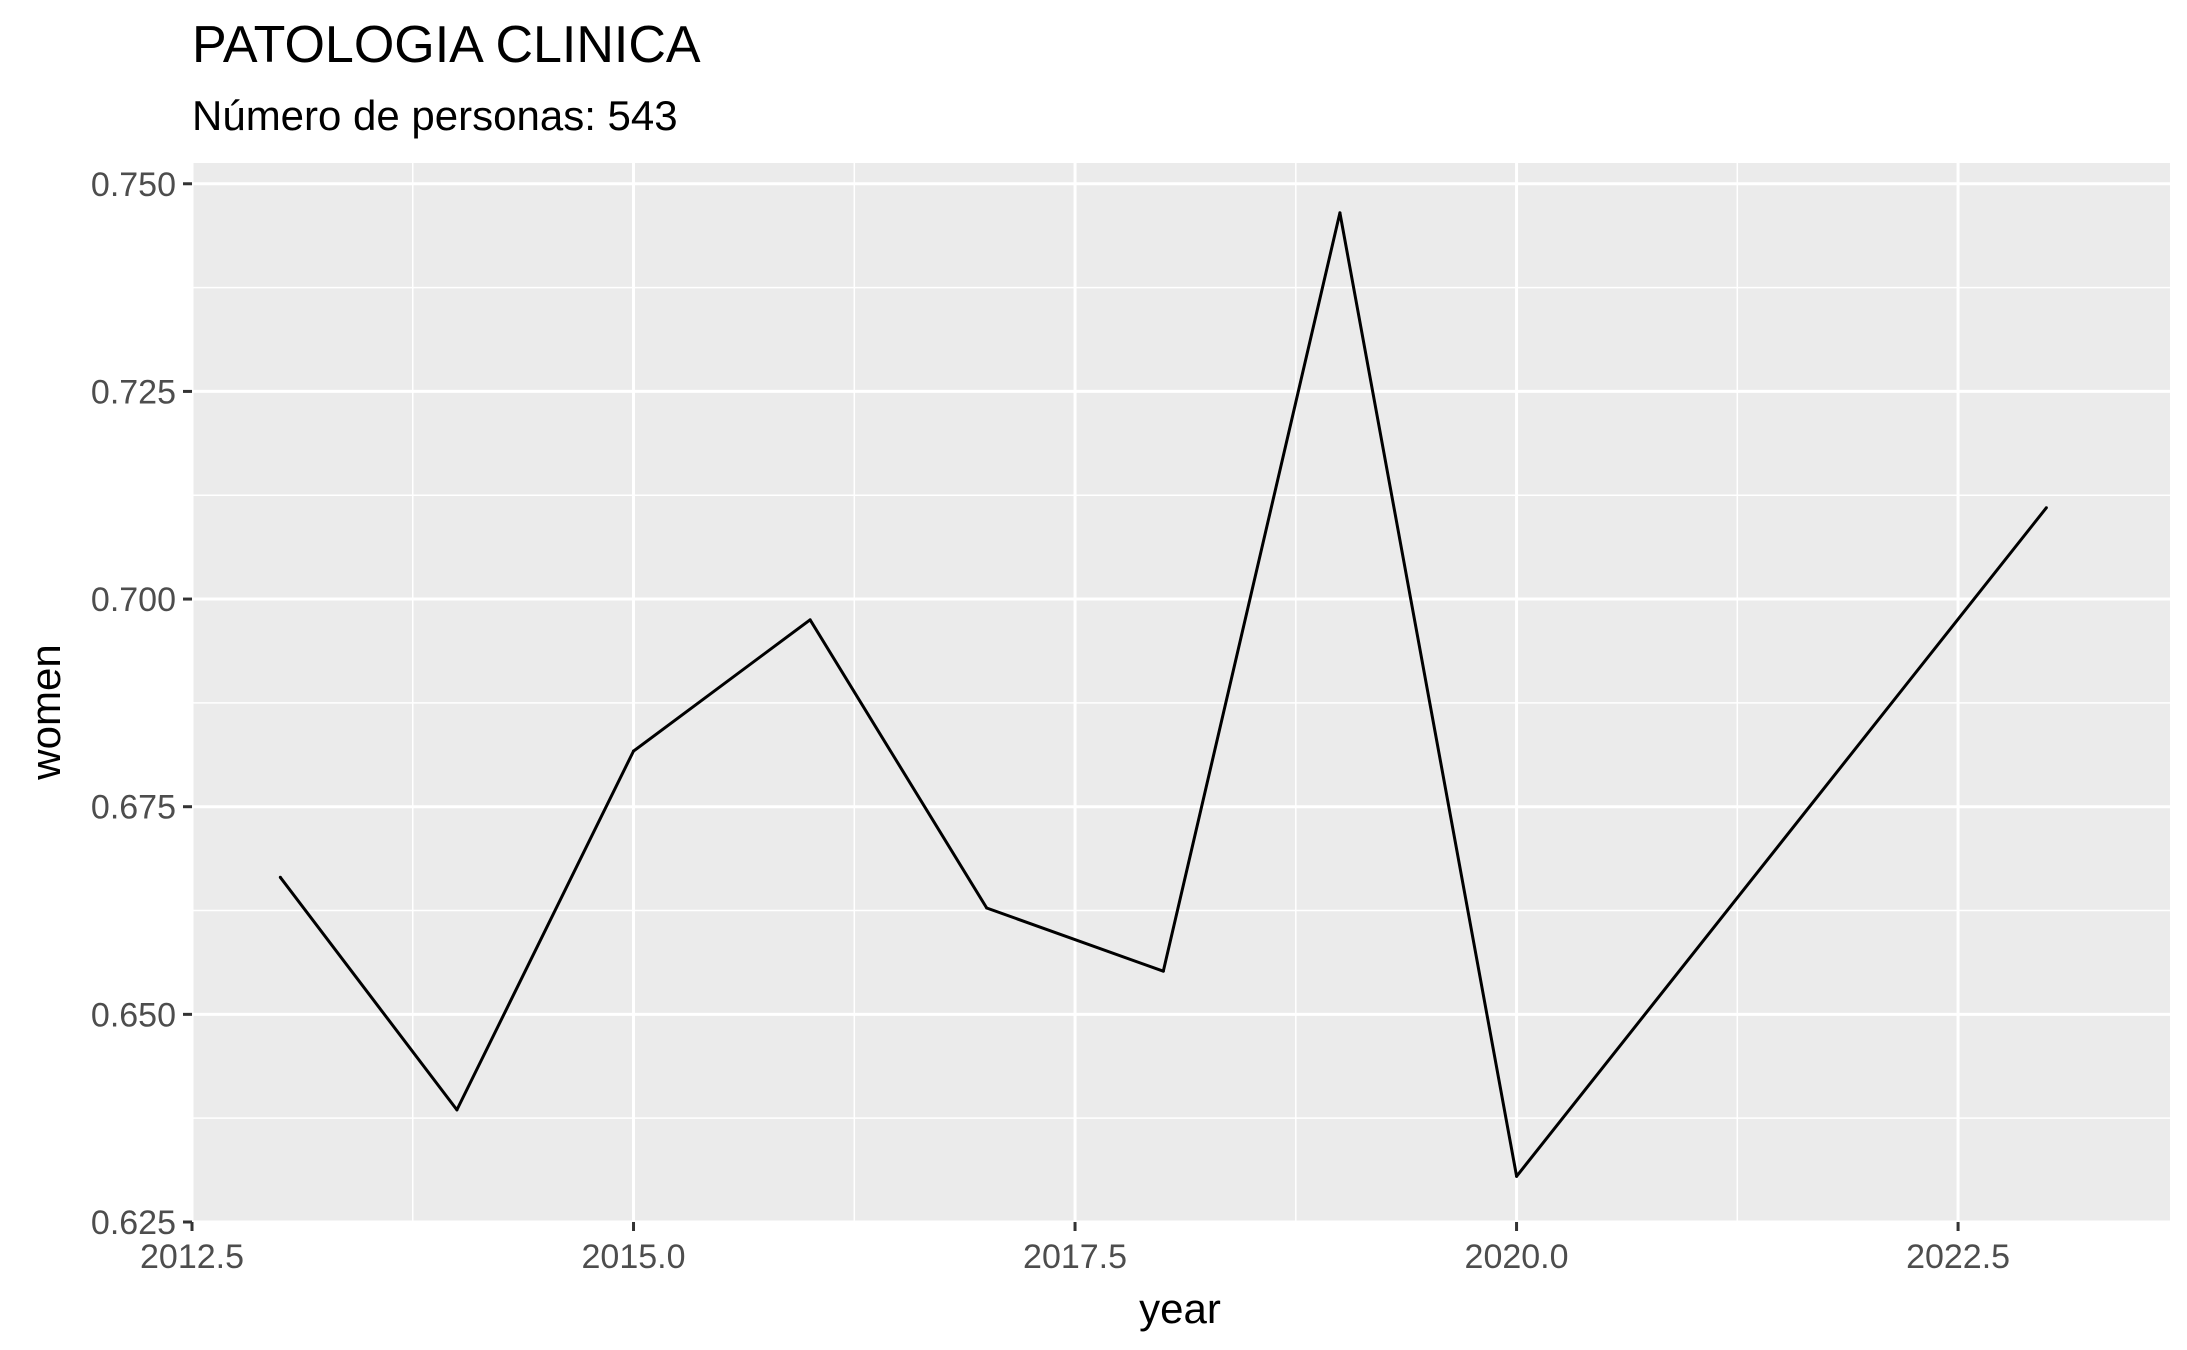 The image size is (2187, 1350). I want to click on x-tick-label: 2020.0, so click(1517, 1257).